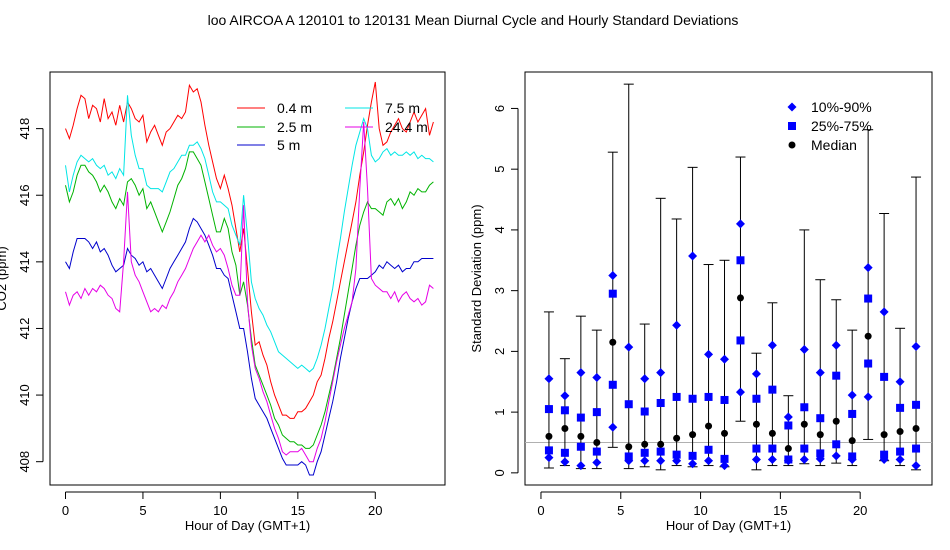 The width and height of the screenshot is (950, 550). What do you see at coordinates (476, 278) in the screenshot?
I see `y-axis-title: Standard Deviation (ppm)` at bounding box center [476, 278].